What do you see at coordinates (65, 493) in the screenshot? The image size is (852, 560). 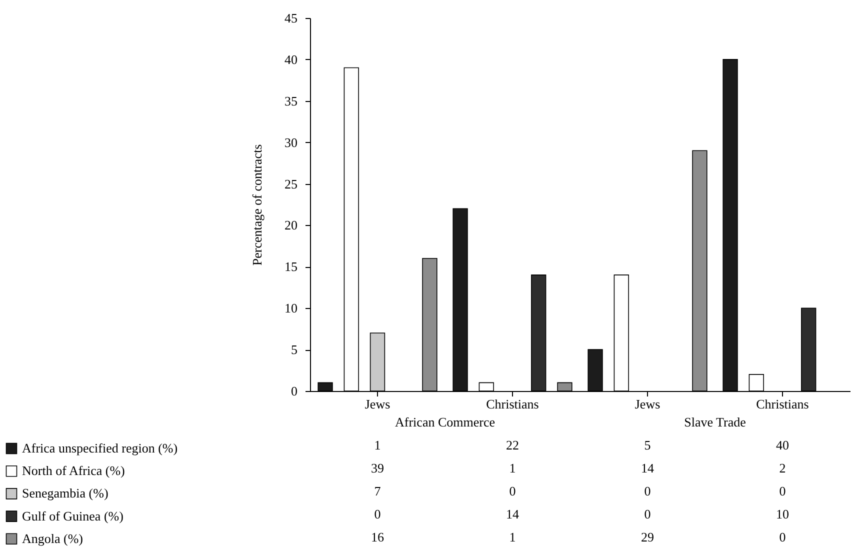 I see `legend-label: Senegambia (%)` at bounding box center [65, 493].